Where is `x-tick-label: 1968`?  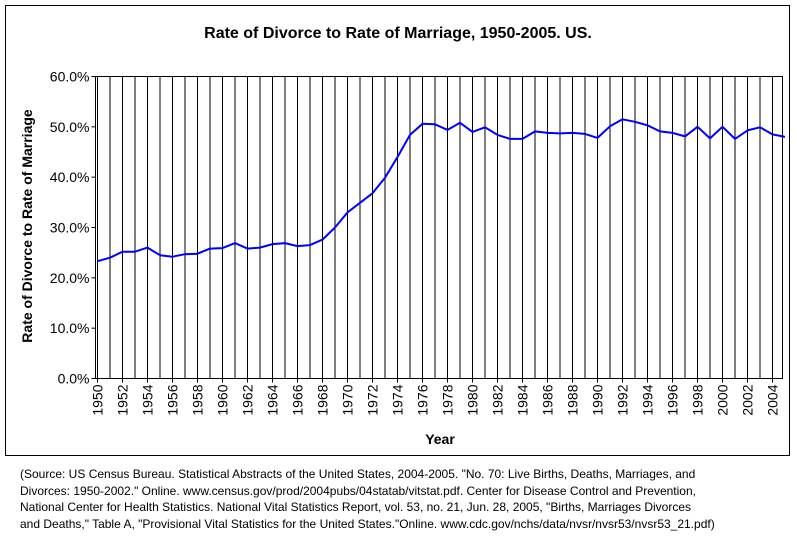
x-tick-label: 1968 is located at coordinates (323, 399).